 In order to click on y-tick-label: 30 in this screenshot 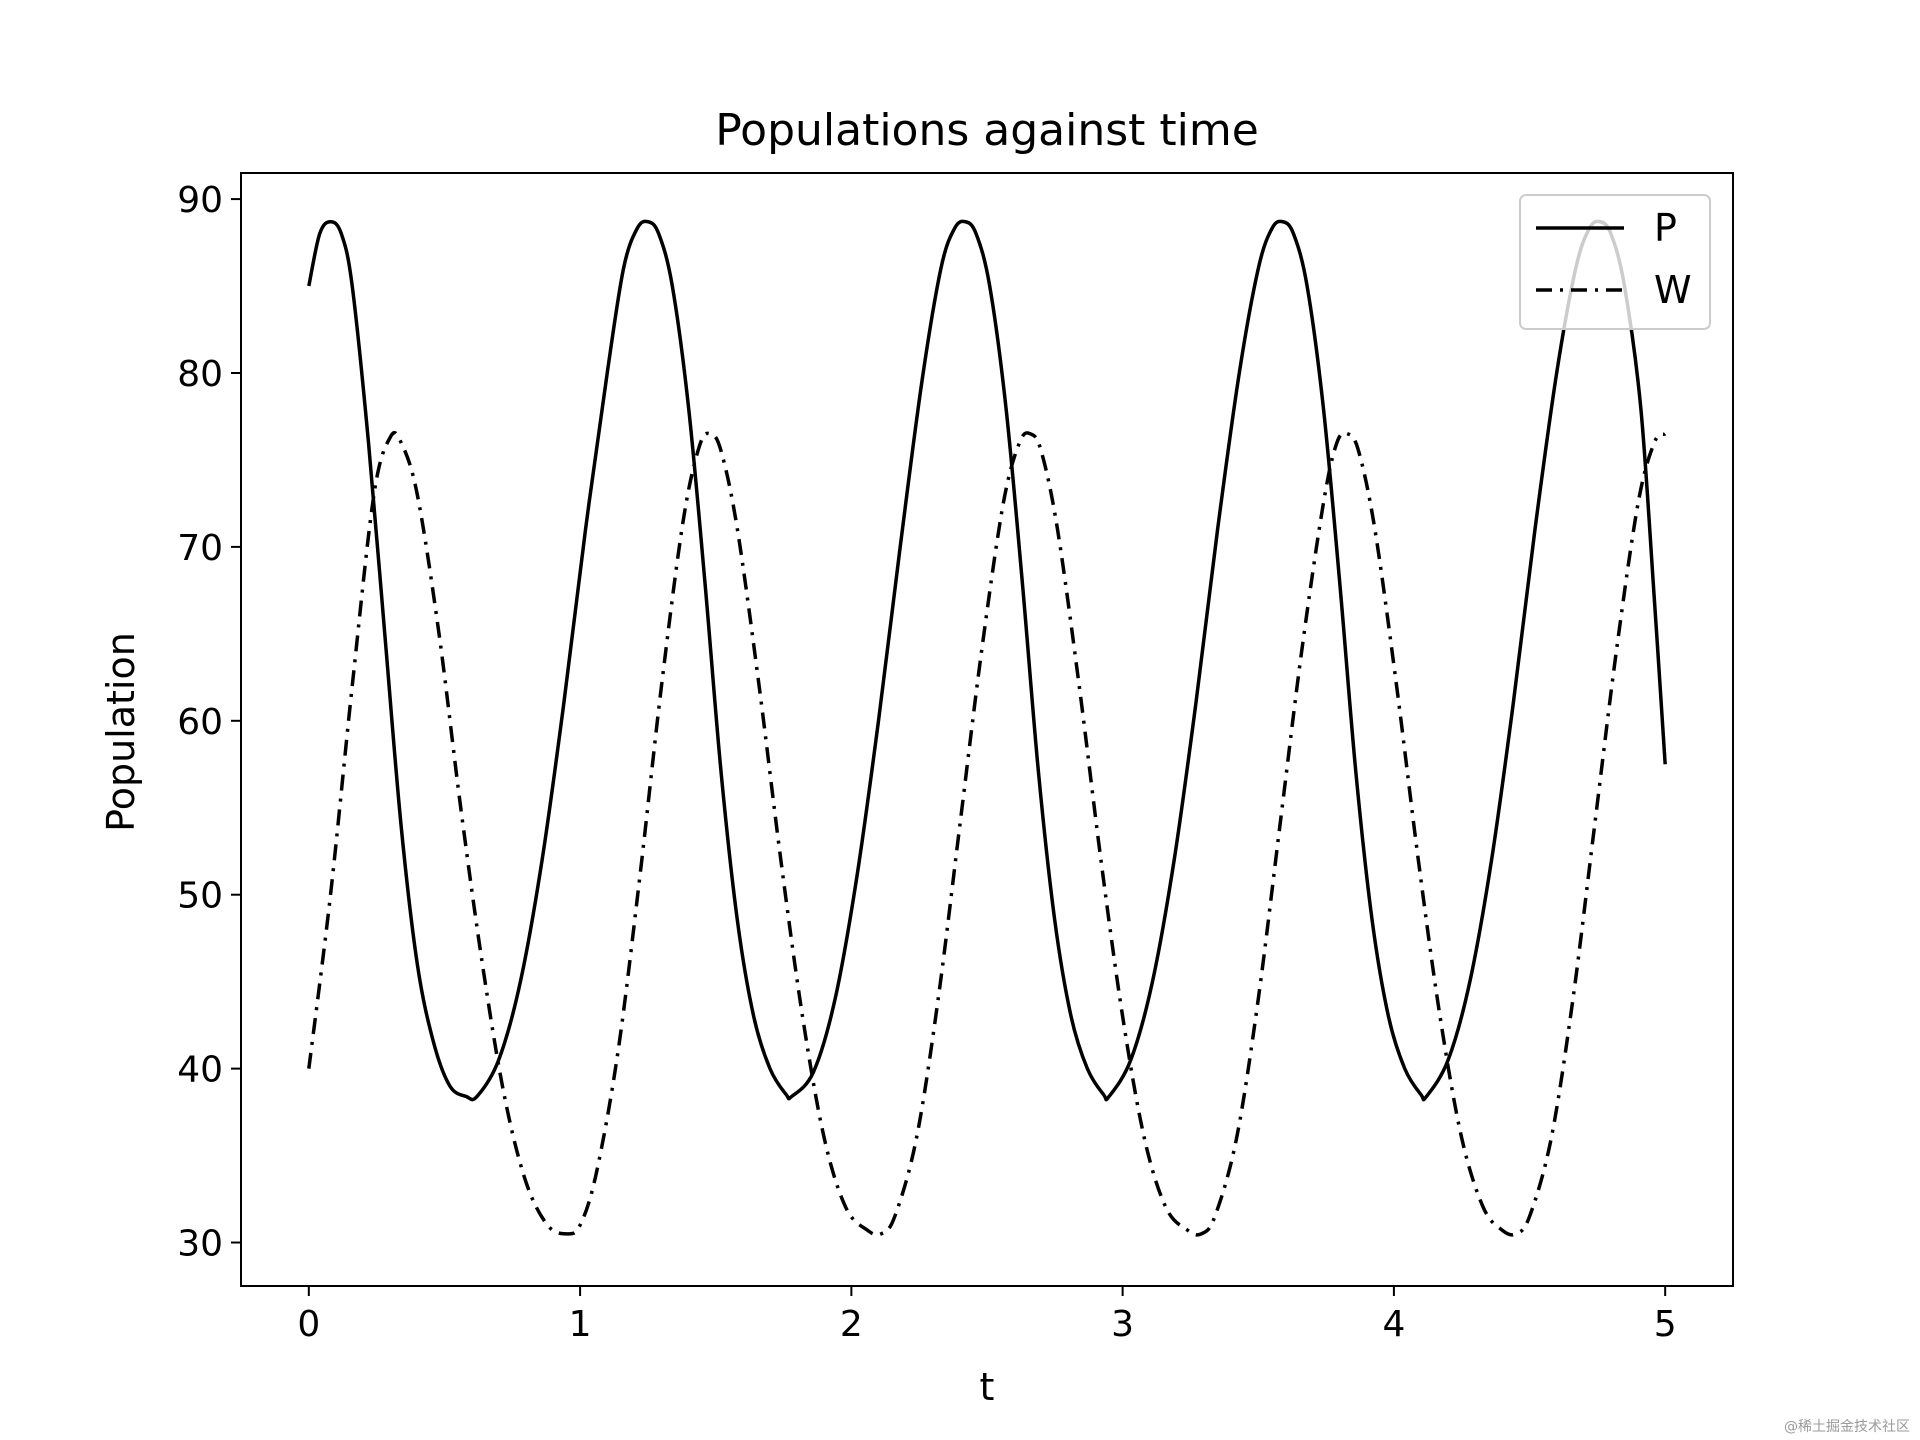, I will do `click(200, 1244)`.